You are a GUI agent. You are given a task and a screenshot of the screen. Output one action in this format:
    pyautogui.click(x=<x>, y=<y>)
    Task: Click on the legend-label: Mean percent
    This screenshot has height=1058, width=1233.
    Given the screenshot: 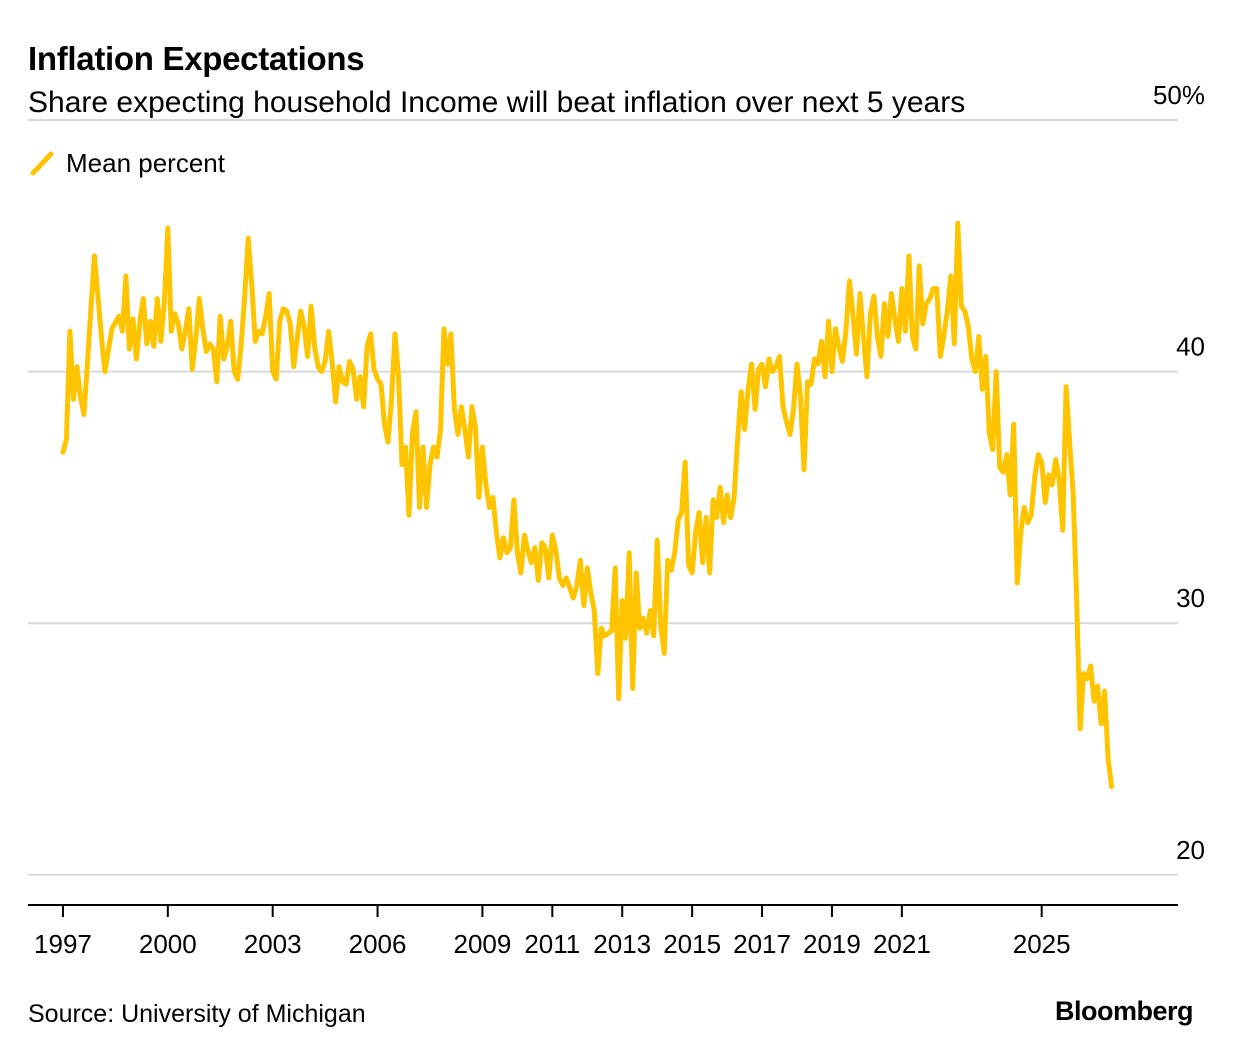 What is the action you would take?
    pyautogui.click(x=145, y=162)
    